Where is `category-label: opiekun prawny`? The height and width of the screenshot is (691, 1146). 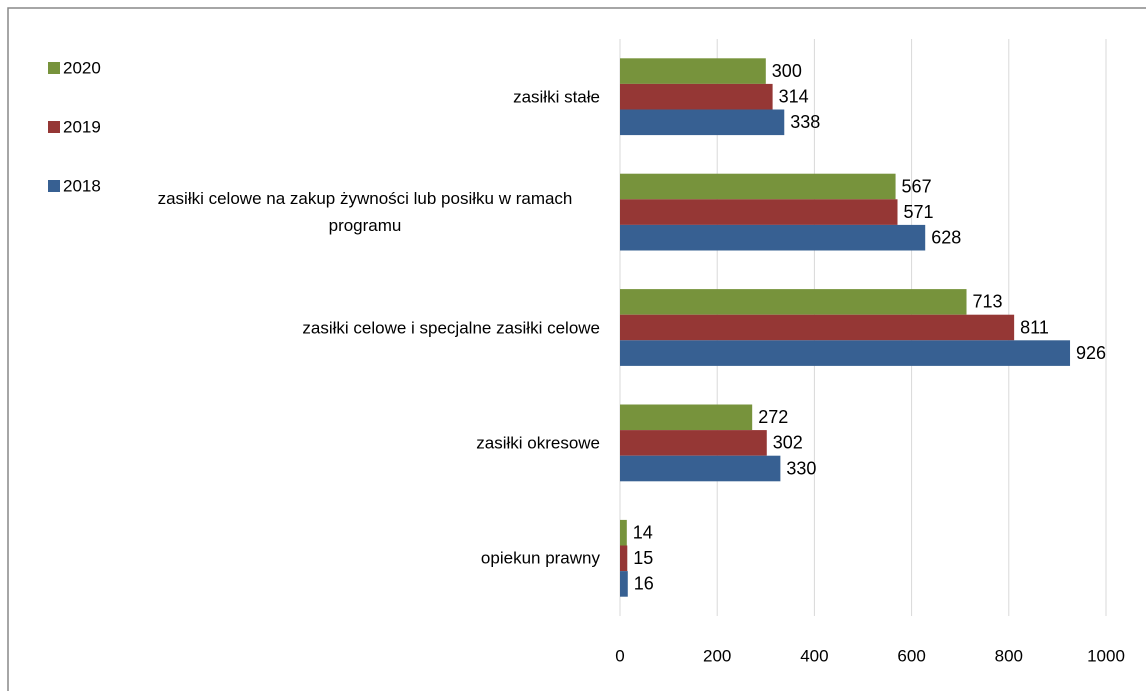 category-label: opiekun prawny is located at coordinates (365, 558).